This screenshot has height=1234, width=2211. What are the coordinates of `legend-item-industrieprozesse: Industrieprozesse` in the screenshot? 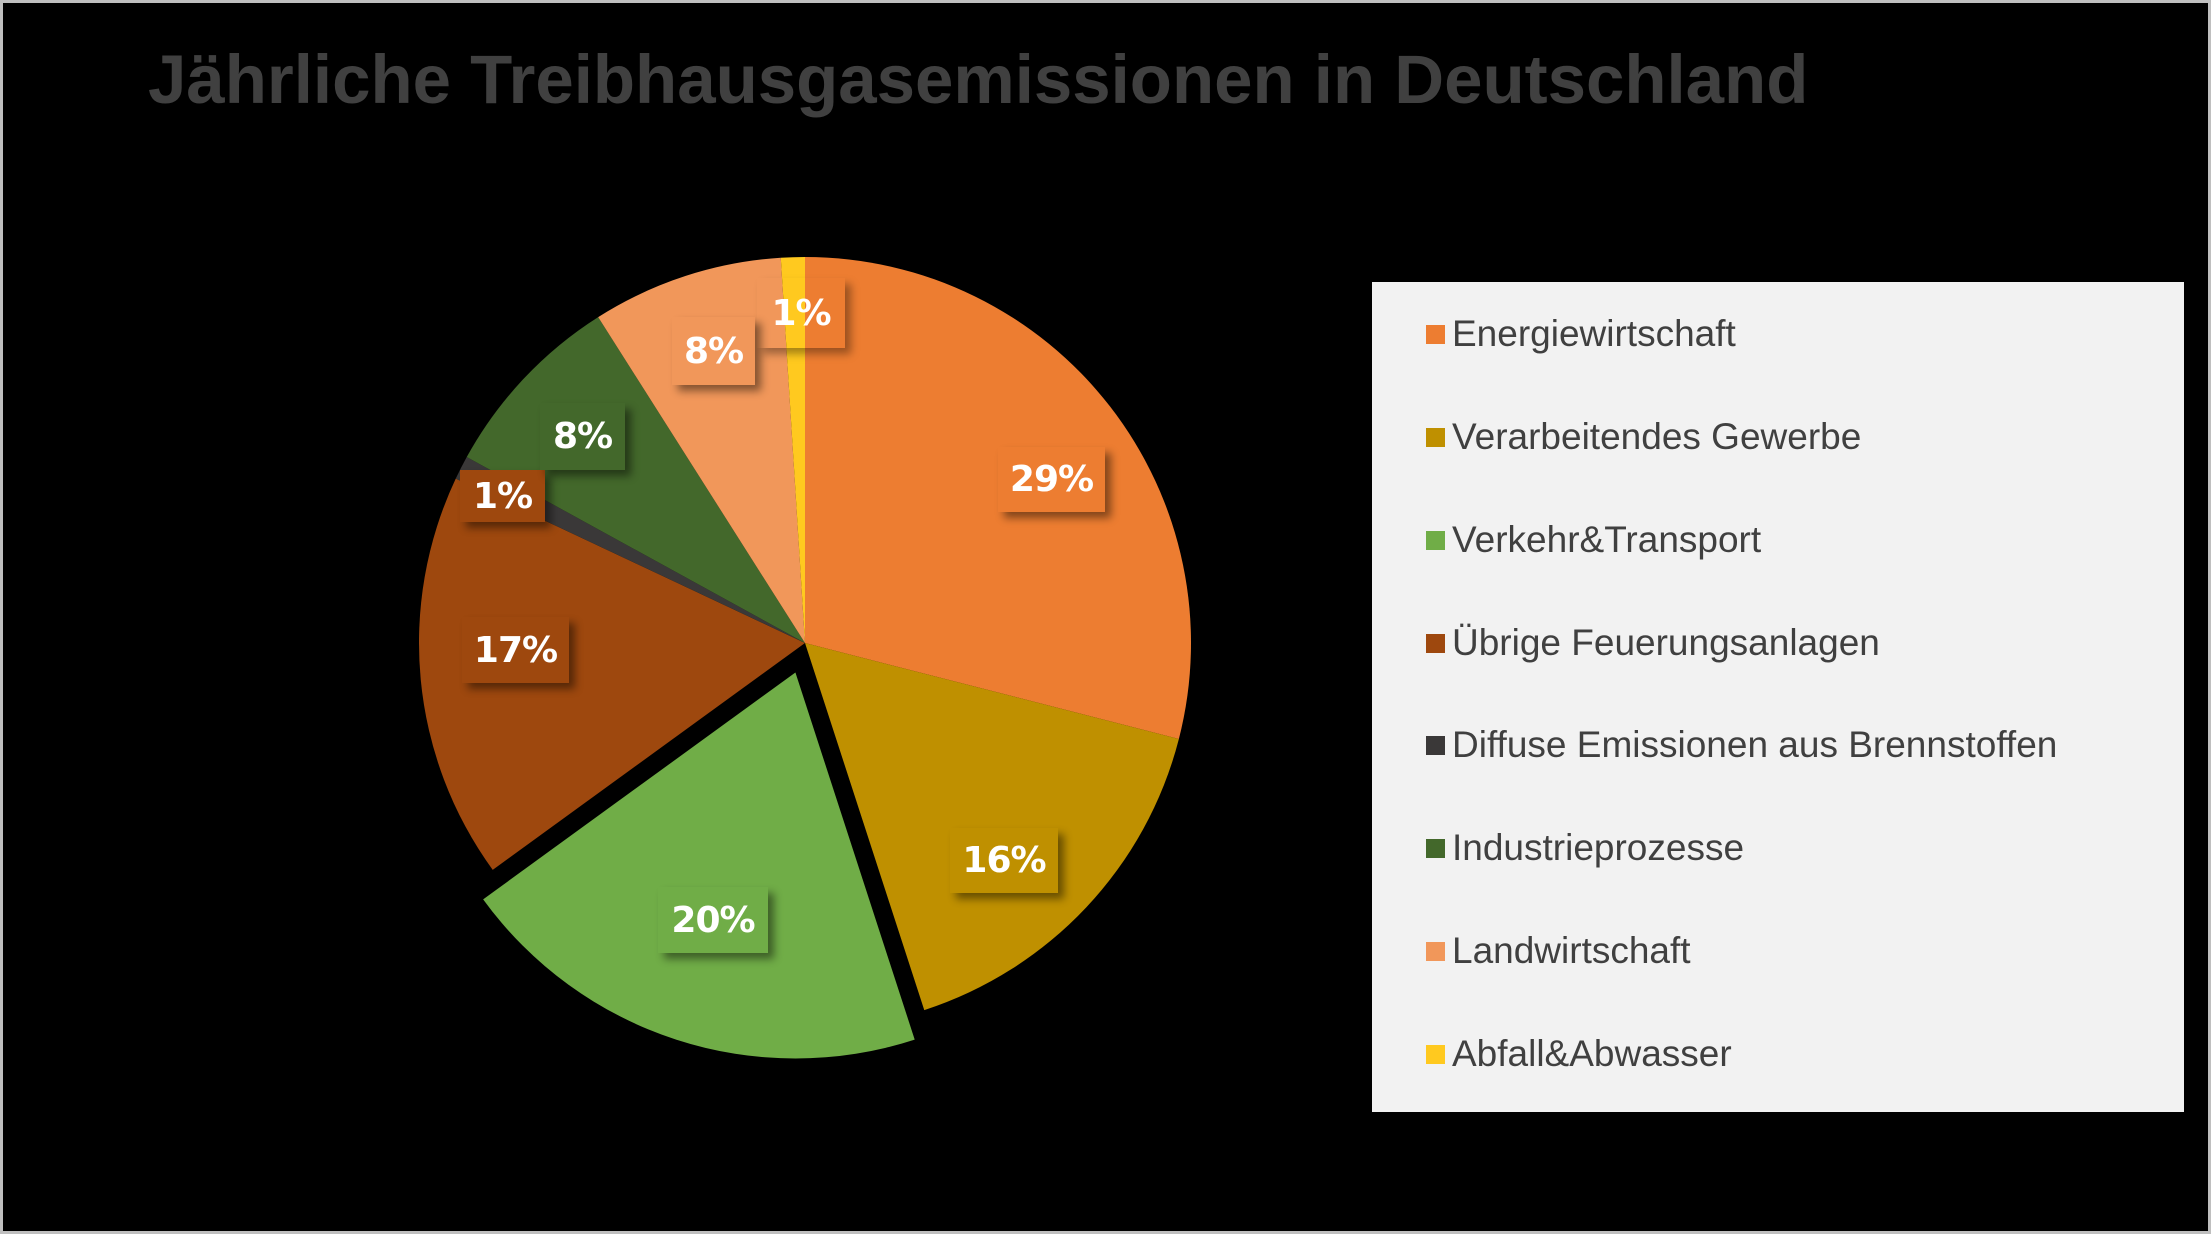 It's located at (1585, 847).